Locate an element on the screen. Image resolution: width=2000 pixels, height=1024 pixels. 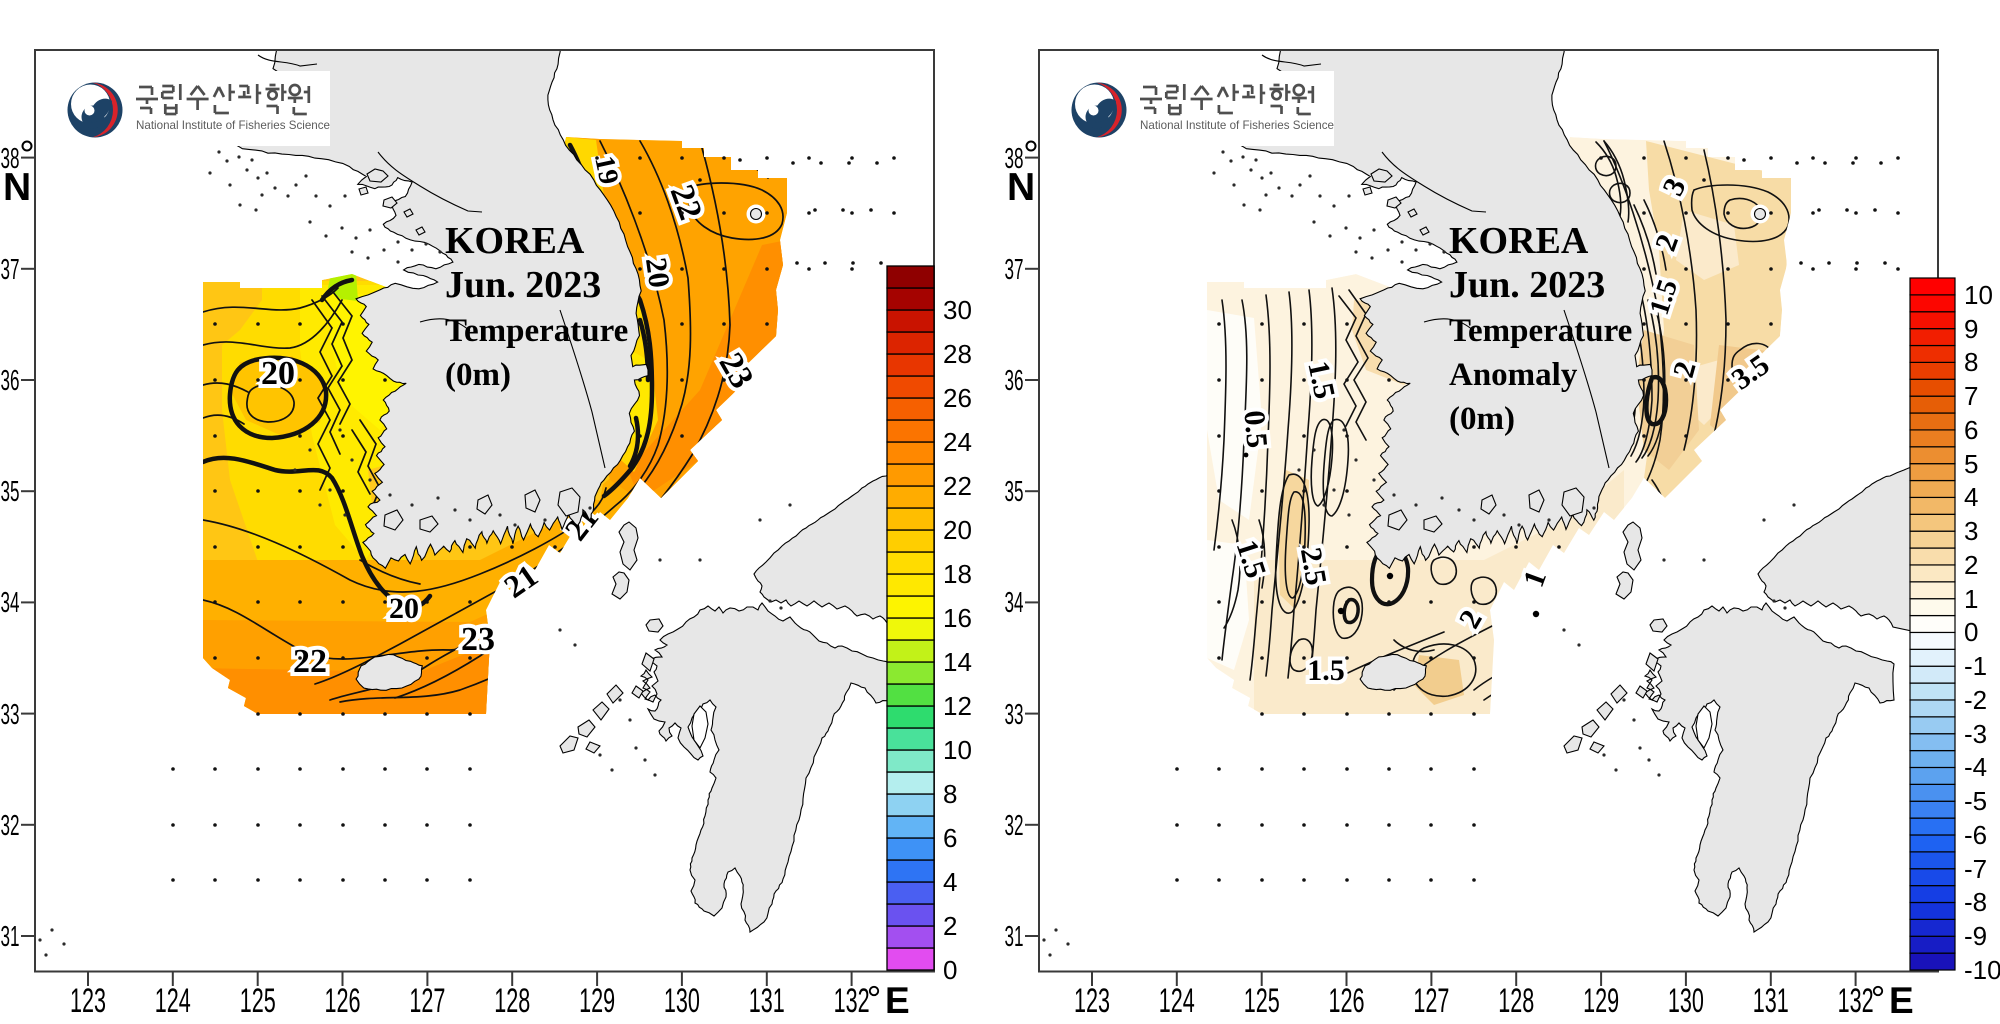
svg-text: Anomaly is located at coordinates (1513, 375).